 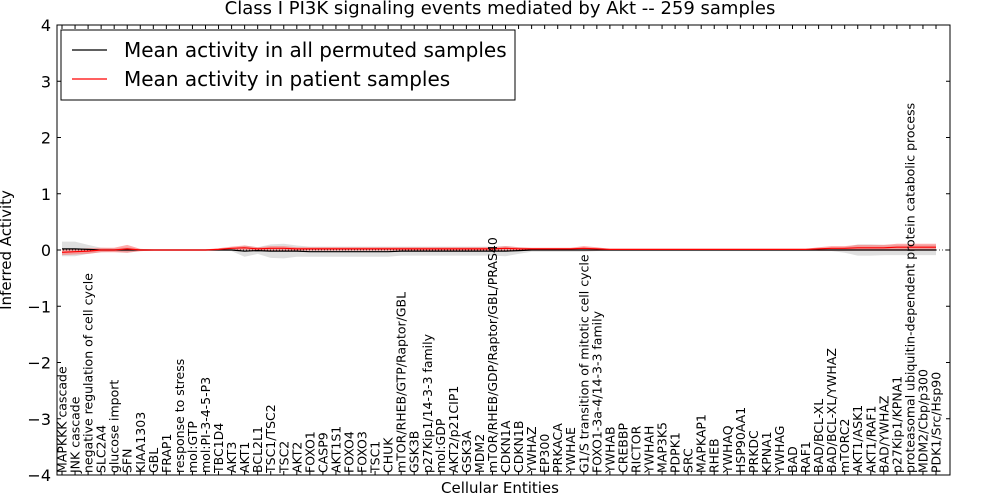 I want to click on x-tick-label: MAPKKK cascade, so click(x=62, y=419).